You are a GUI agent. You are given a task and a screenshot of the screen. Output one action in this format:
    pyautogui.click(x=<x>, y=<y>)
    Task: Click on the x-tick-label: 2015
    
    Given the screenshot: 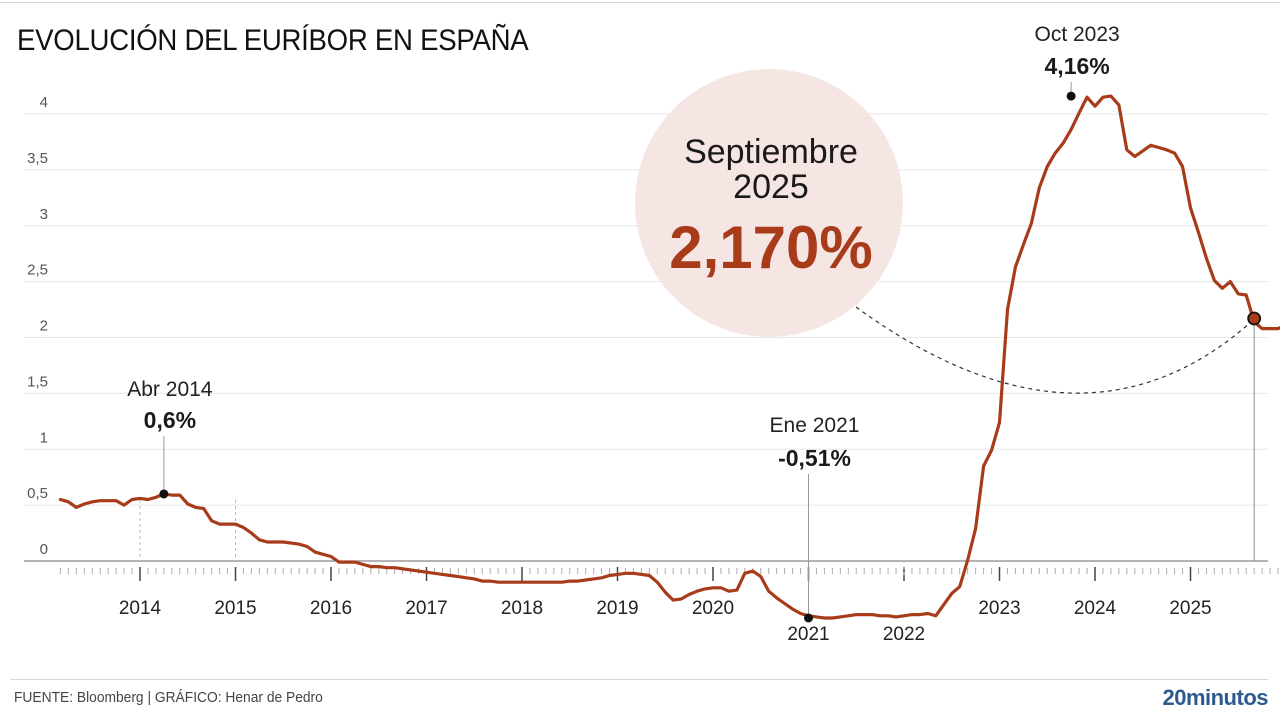 What is the action you would take?
    pyautogui.click(x=235, y=608)
    